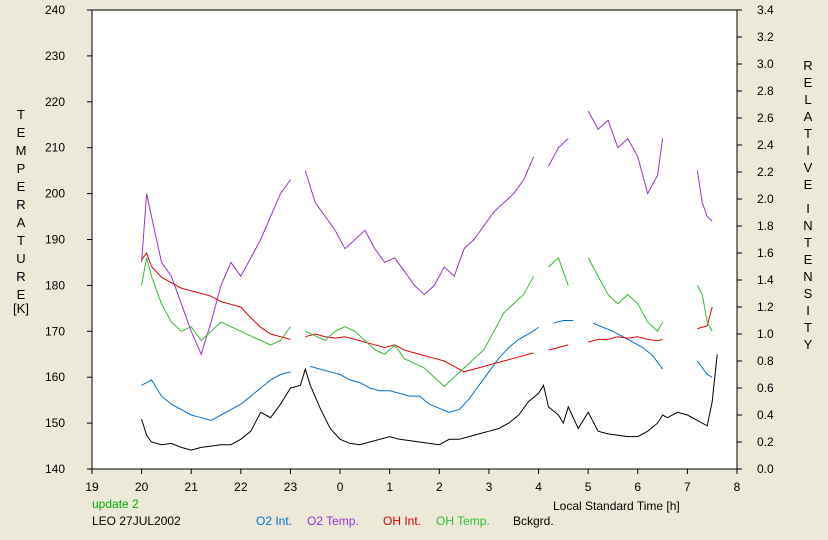  Describe the element at coordinates (55, 194) in the screenshot. I see `y-left-tick-label: 200` at that location.